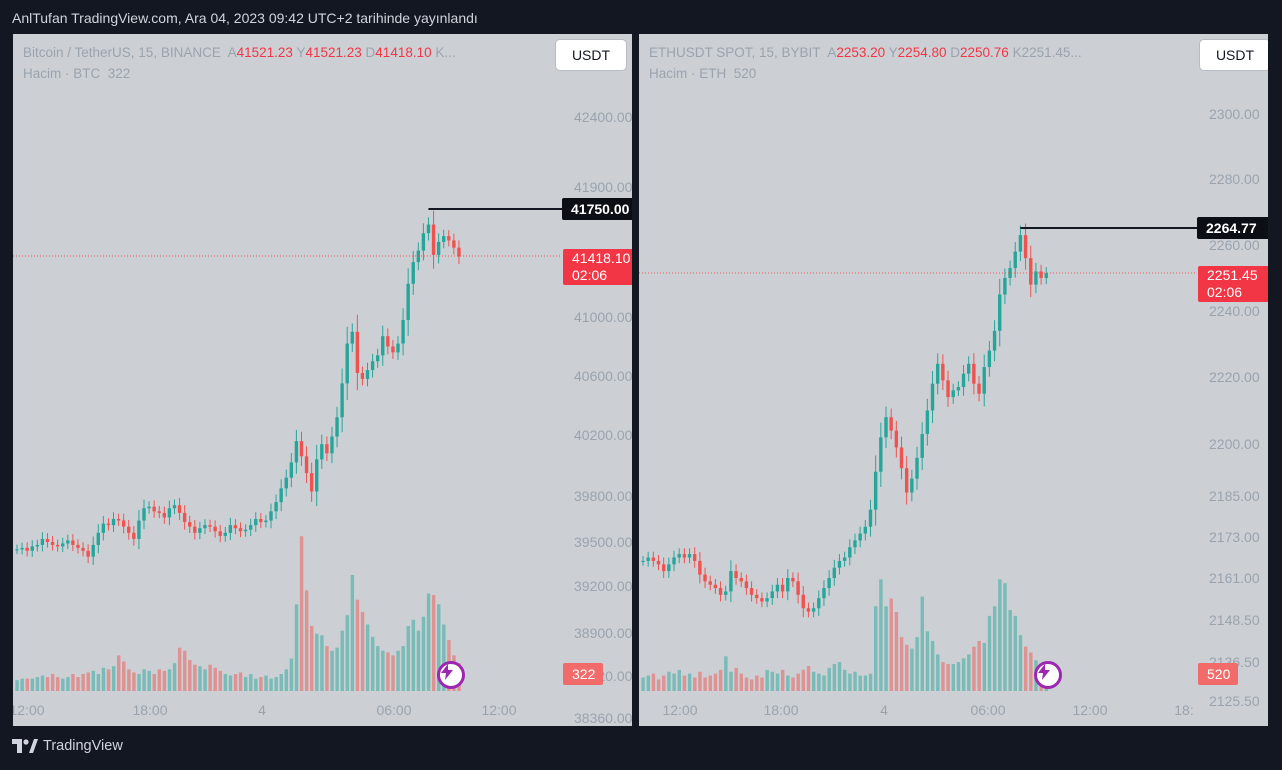  Describe the element at coordinates (1219, 674) in the screenshot. I see `volume-tag-label: 520` at that location.